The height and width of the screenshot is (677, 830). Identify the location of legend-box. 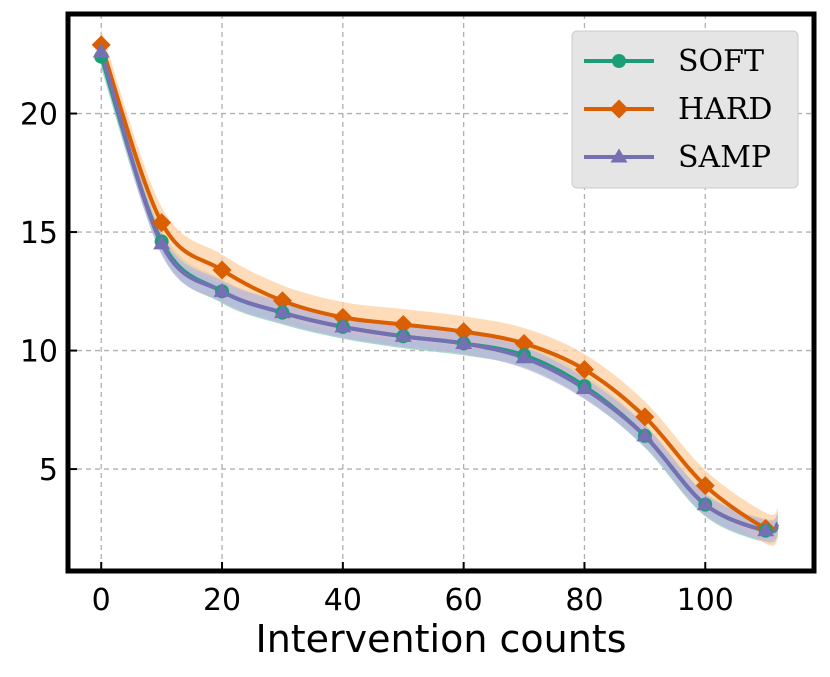
(685, 109).